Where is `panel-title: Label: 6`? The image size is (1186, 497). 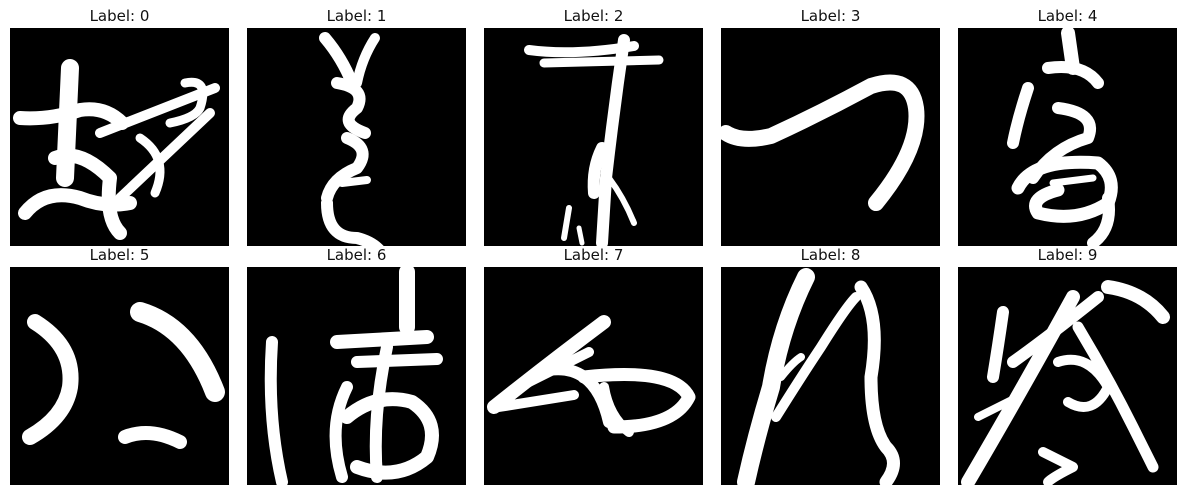
panel-title: Label: 6 is located at coordinates (356, 255).